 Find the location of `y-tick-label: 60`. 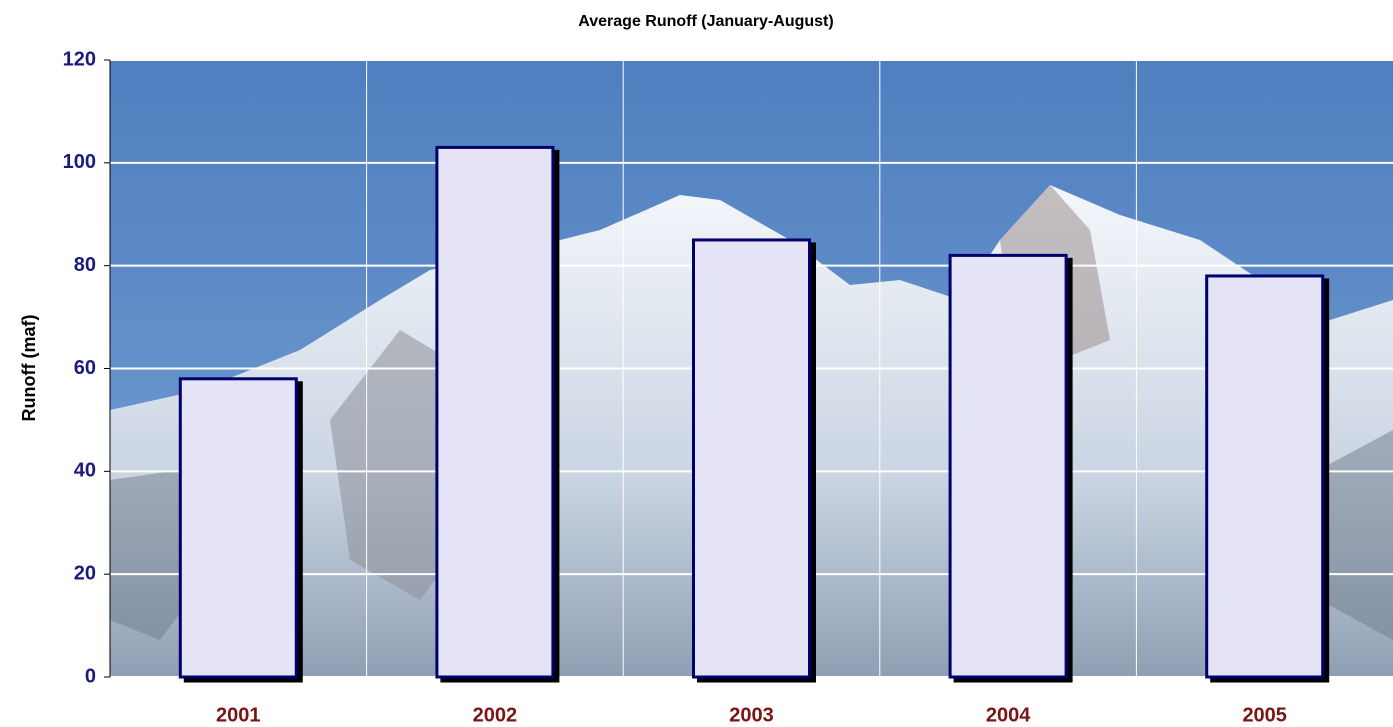

y-tick-label: 60 is located at coordinates (85, 368).